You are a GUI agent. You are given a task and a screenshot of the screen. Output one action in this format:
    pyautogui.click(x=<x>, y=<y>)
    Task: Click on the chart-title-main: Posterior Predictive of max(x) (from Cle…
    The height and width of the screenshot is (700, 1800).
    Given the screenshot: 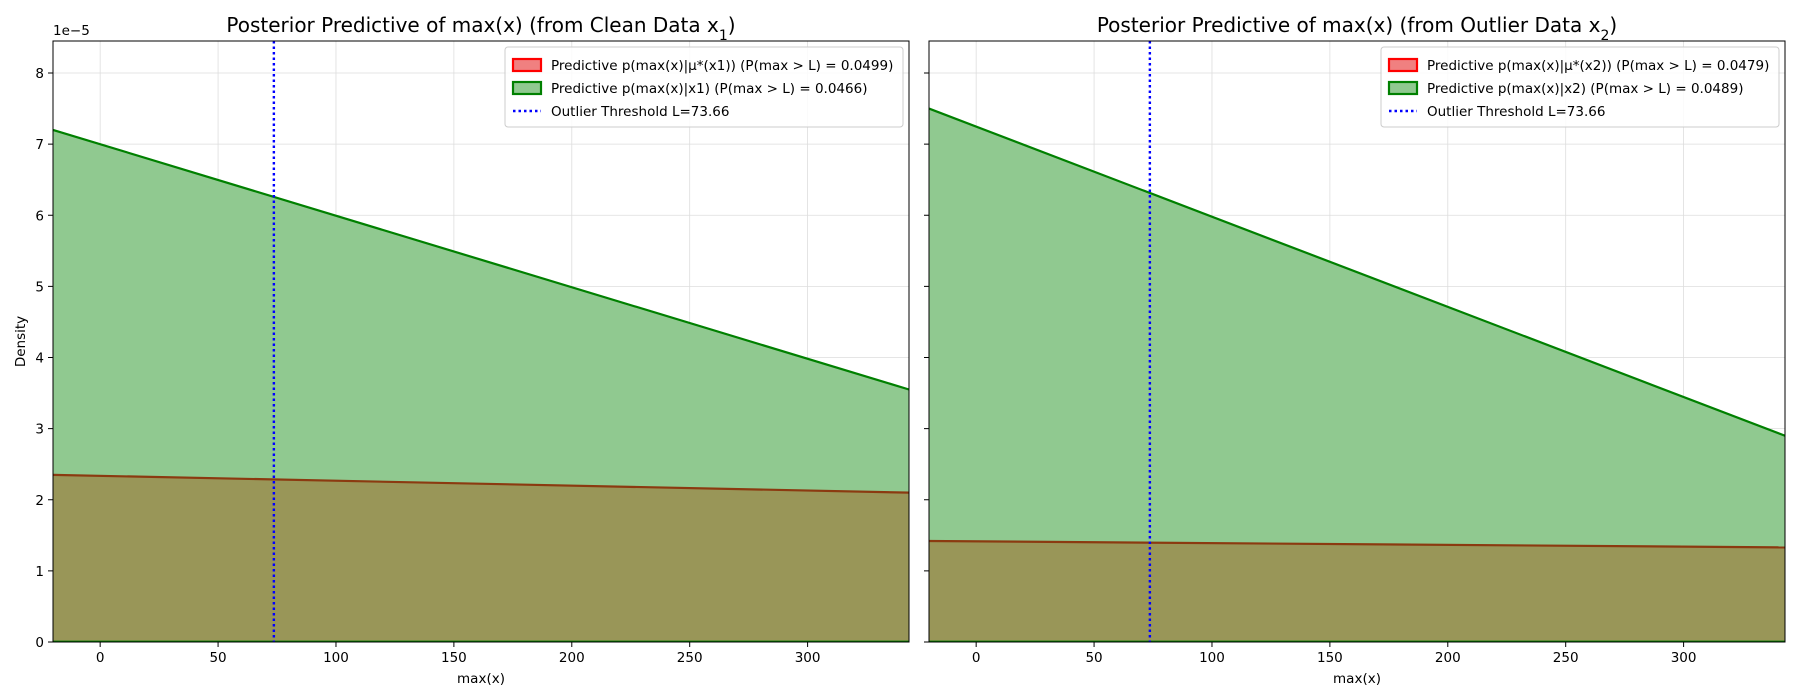 What is the action you would take?
    pyautogui.click(x=472, y=25)
    